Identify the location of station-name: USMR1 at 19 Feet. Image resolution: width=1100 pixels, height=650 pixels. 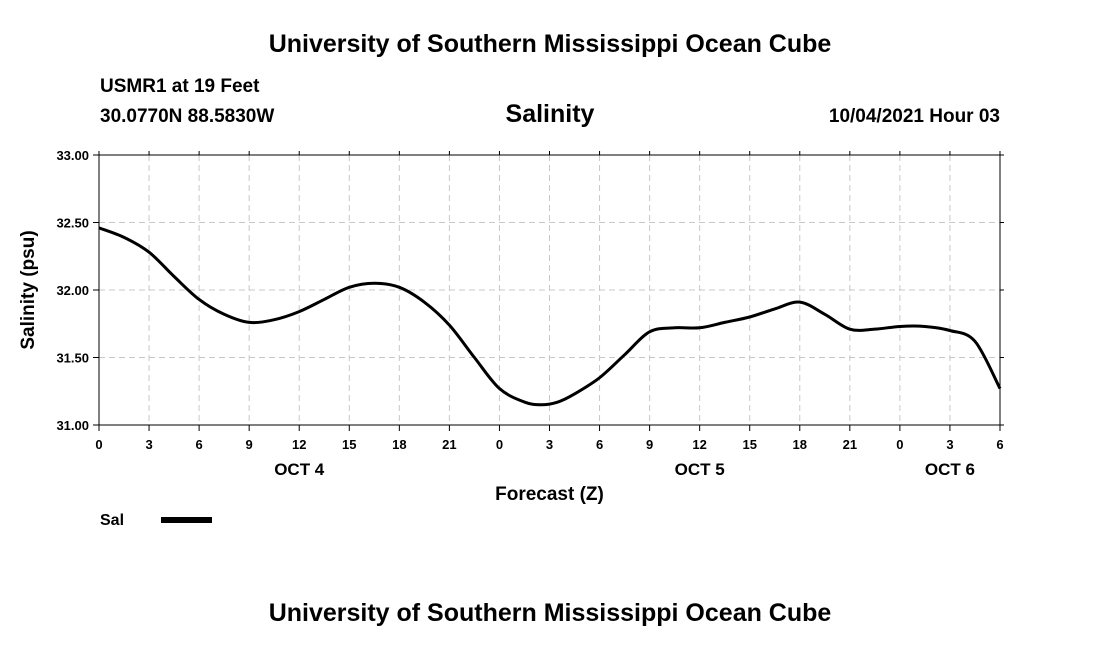
(180, 86).